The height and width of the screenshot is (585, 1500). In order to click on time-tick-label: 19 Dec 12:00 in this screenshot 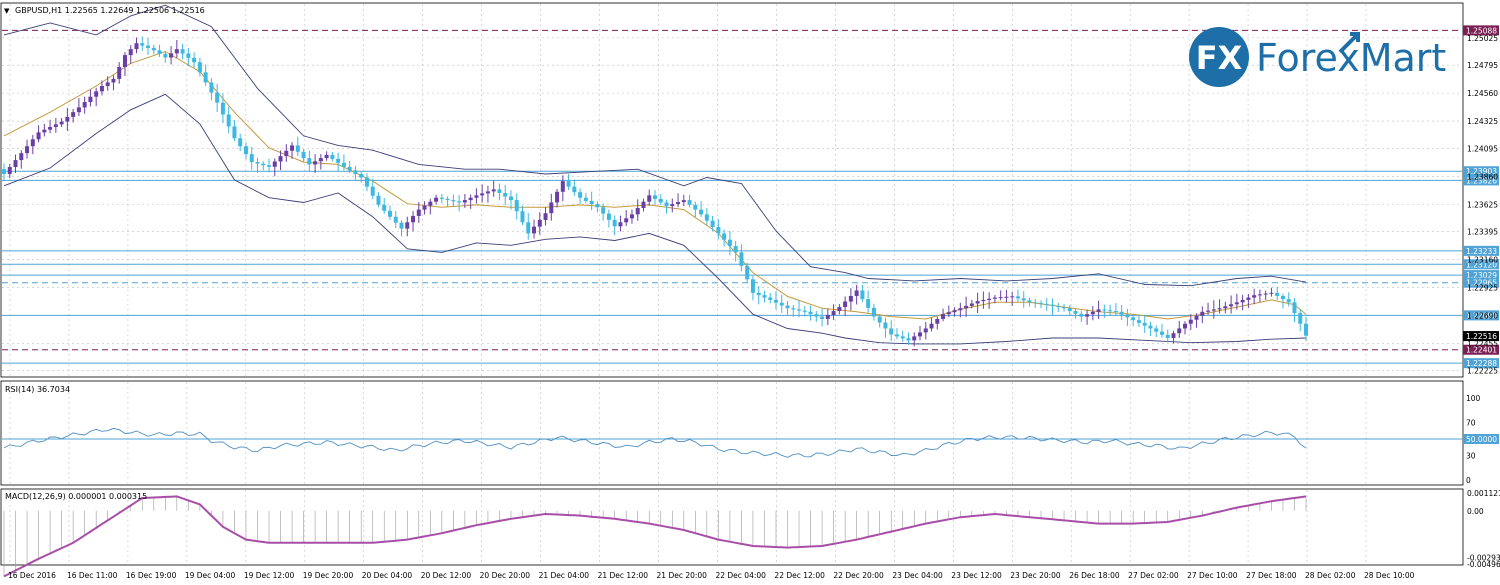, I will do `click(269, 575)`.